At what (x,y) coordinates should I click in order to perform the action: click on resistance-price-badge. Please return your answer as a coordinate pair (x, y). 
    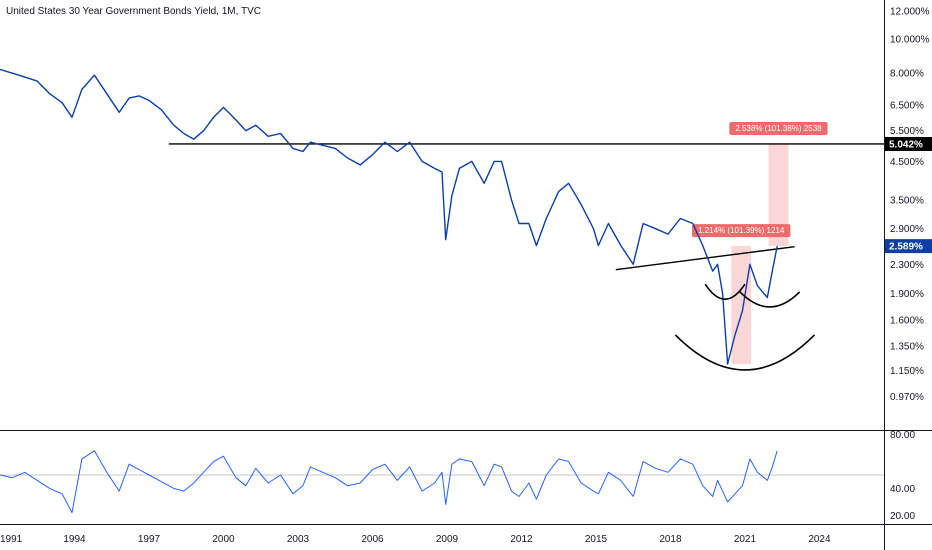
    Looking at the image, I should click on (908, 143).